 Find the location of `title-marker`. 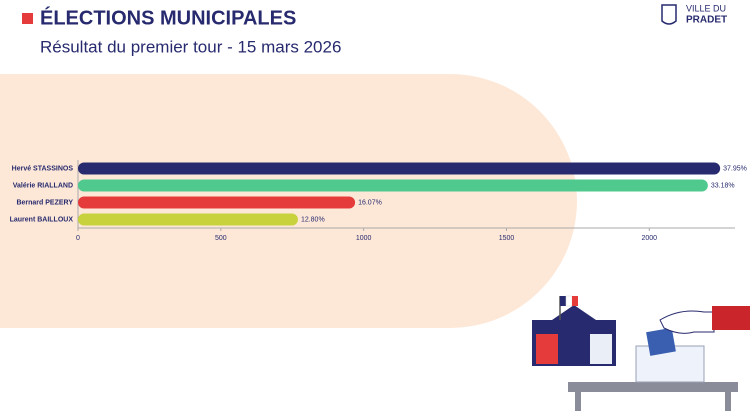

title-marker is located at coordinates (27, 18).